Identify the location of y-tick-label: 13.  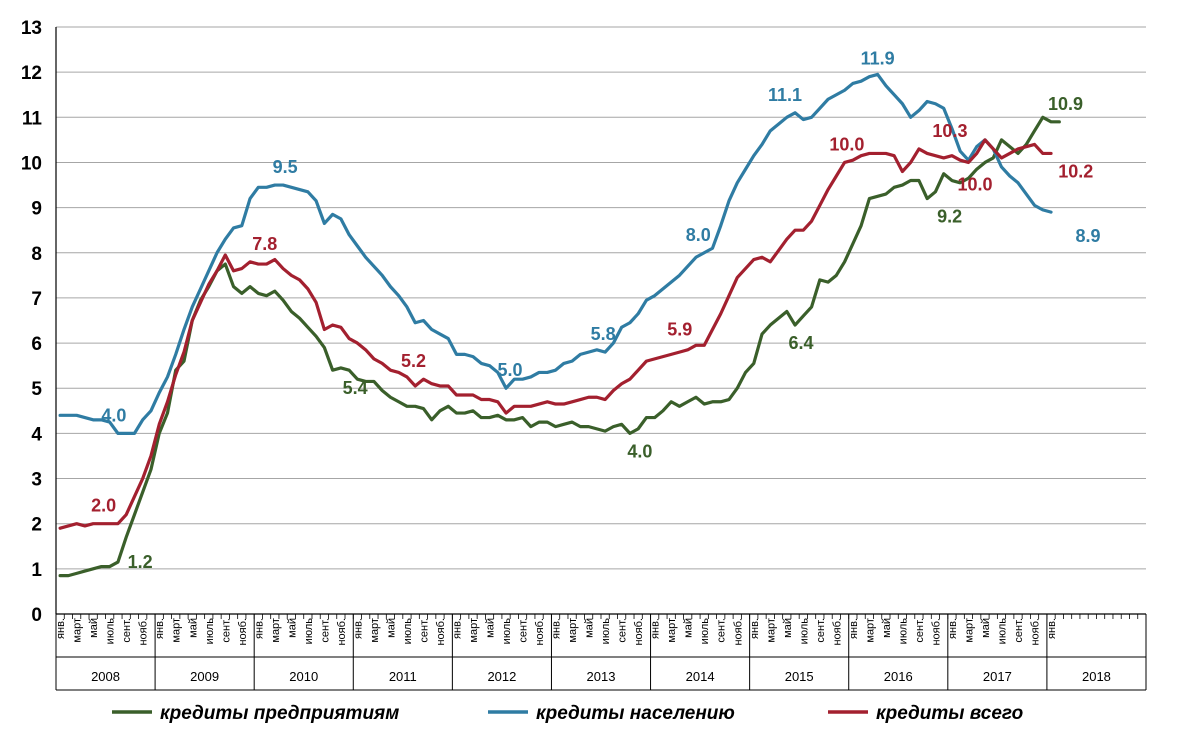
(31, 28).